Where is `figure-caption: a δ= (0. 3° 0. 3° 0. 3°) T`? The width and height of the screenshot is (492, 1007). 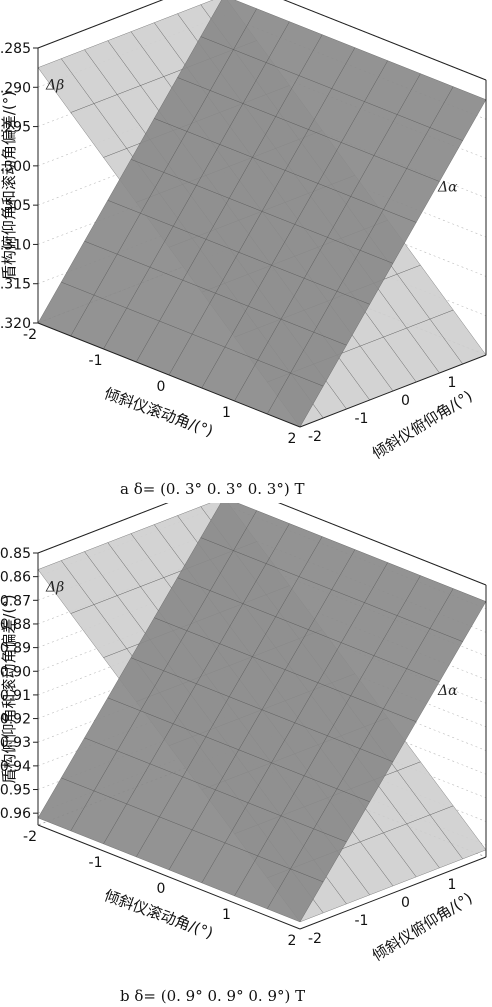
figure-caption: a δ= (0. 3° 0. 3° 0. 3°) T is located at coordinates (212, 489).